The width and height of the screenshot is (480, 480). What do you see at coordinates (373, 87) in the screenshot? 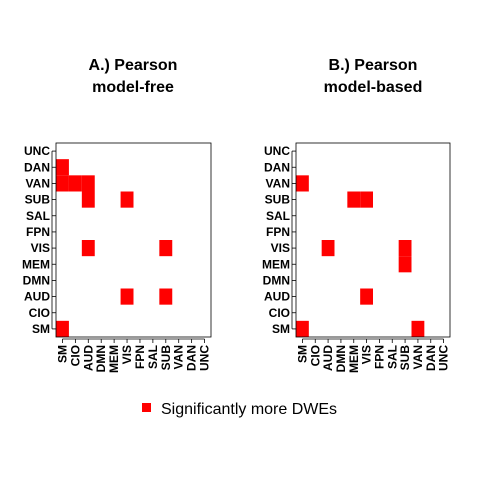
I see `panel-title-line-2: model-based` at bounding box center [373, 87].